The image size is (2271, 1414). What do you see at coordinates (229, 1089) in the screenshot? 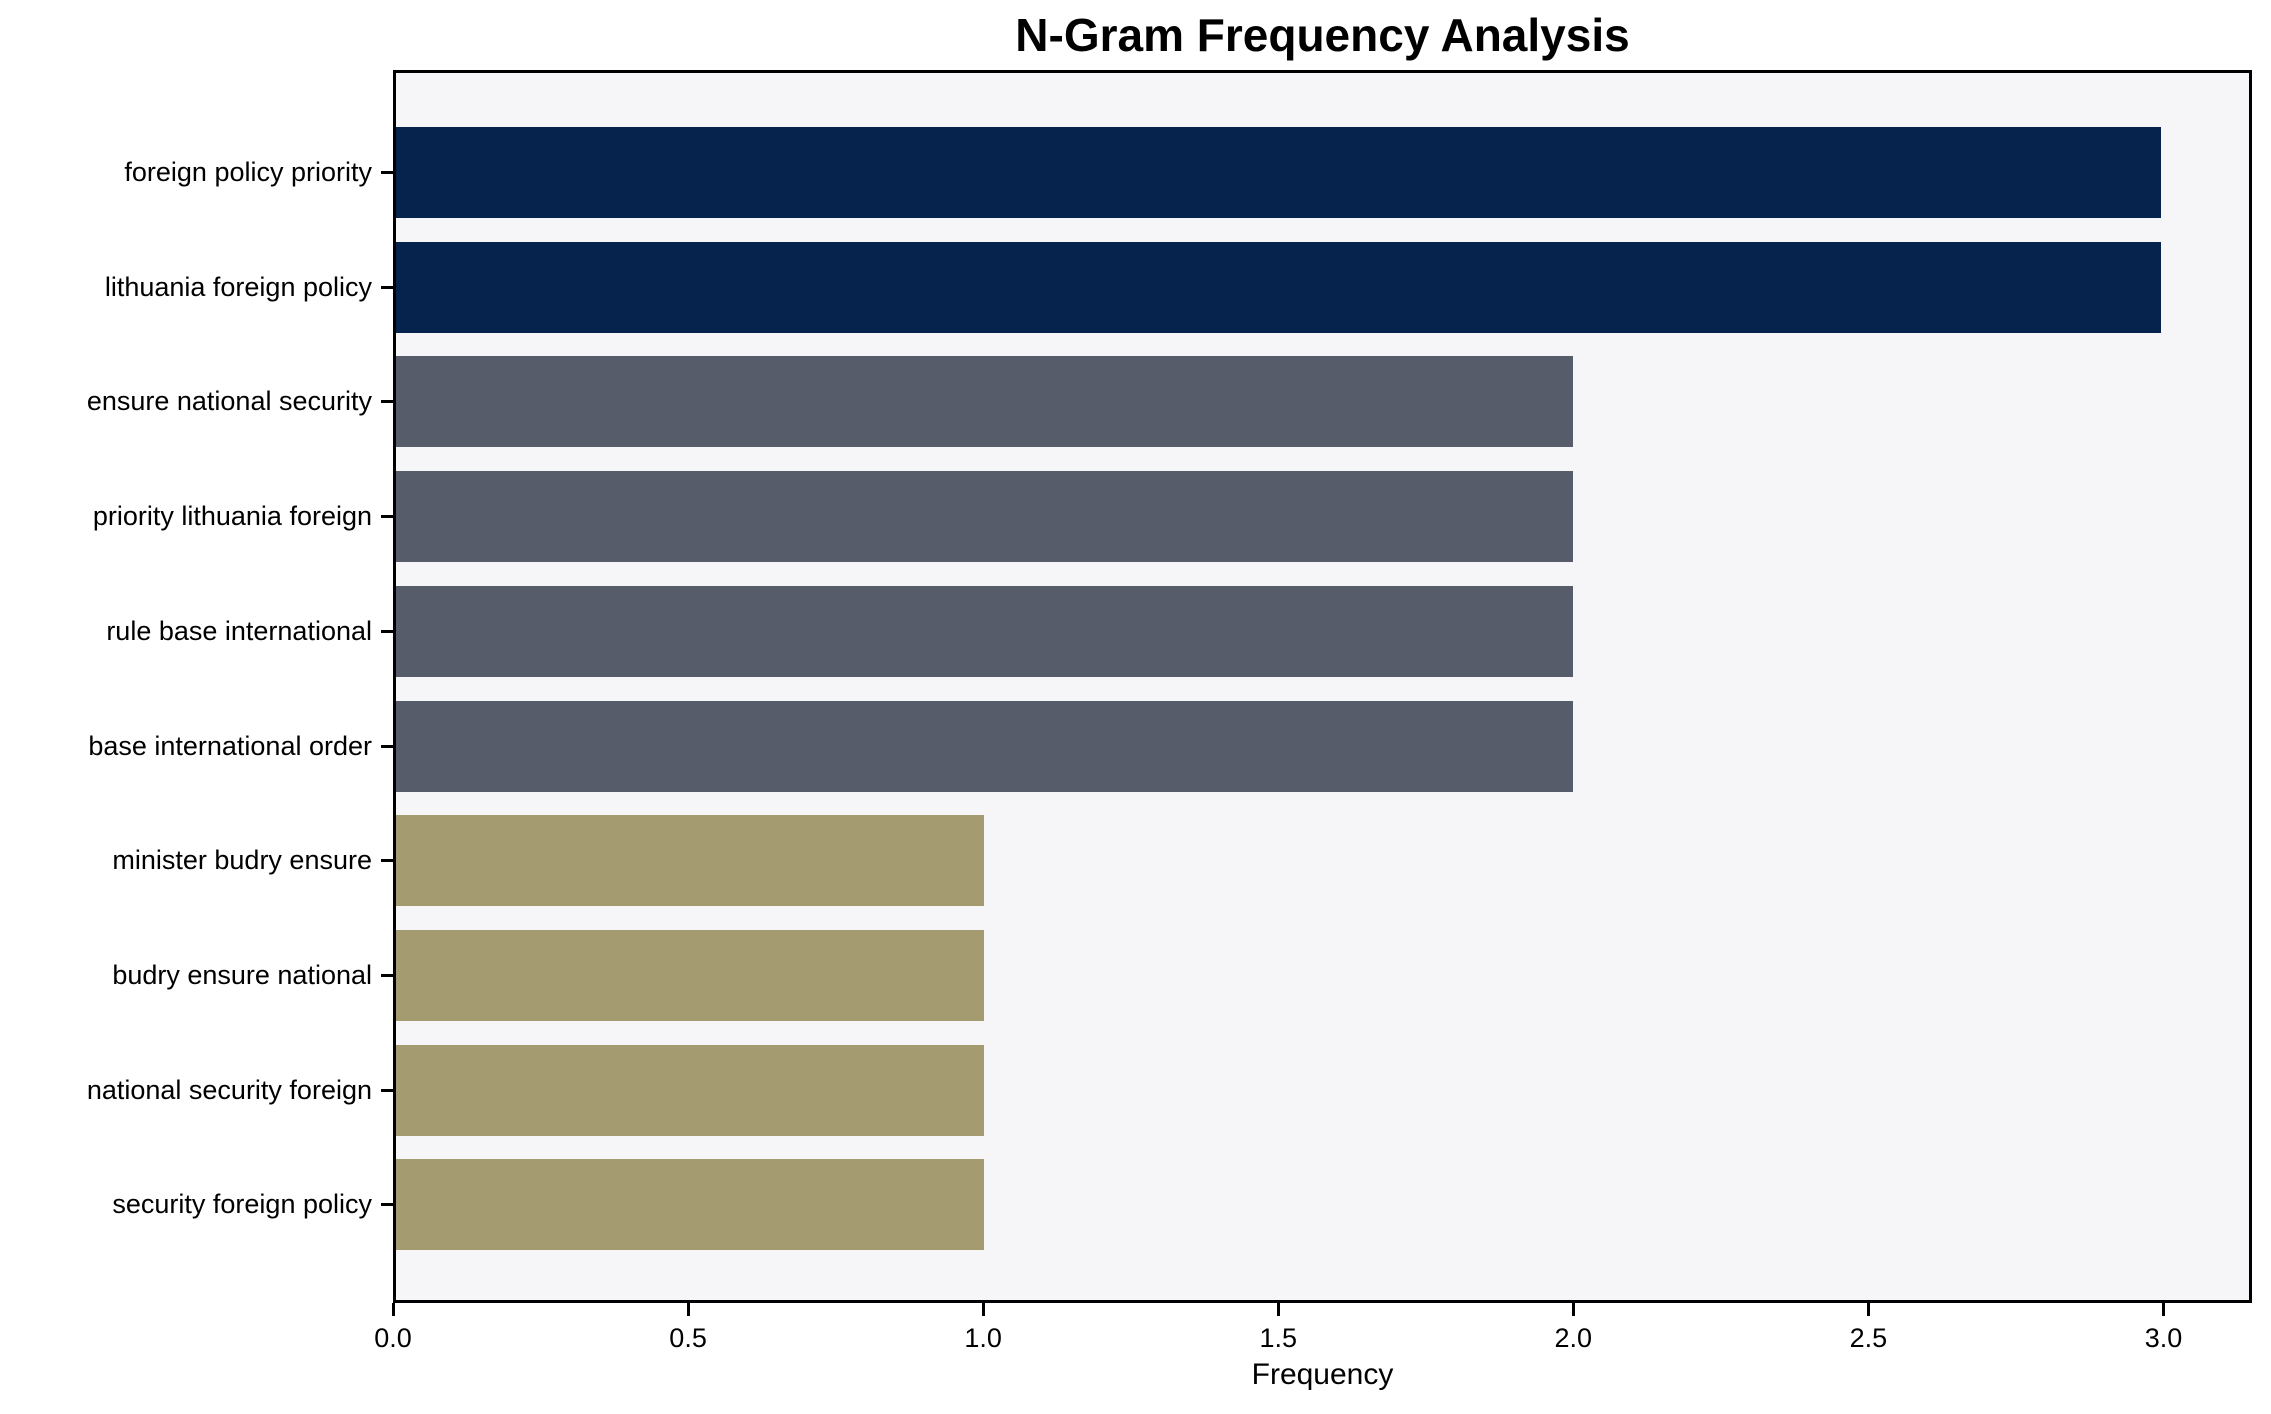
I see `y-tick-label: national security foreign` at bounding box center [229, 1089].